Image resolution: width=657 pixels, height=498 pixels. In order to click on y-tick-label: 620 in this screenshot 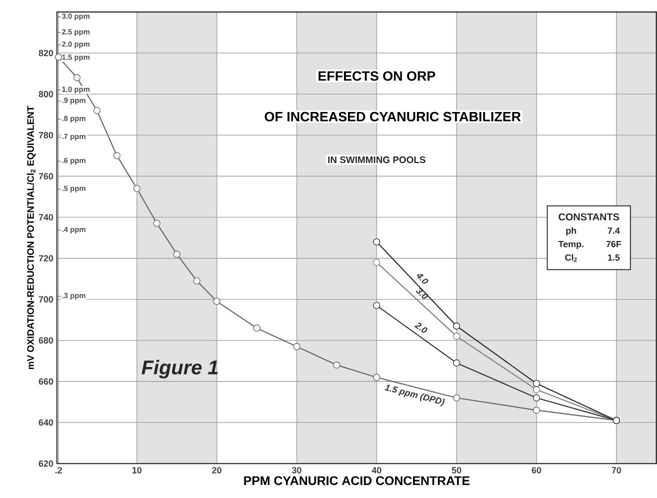, I will do `click(46, 463)`.